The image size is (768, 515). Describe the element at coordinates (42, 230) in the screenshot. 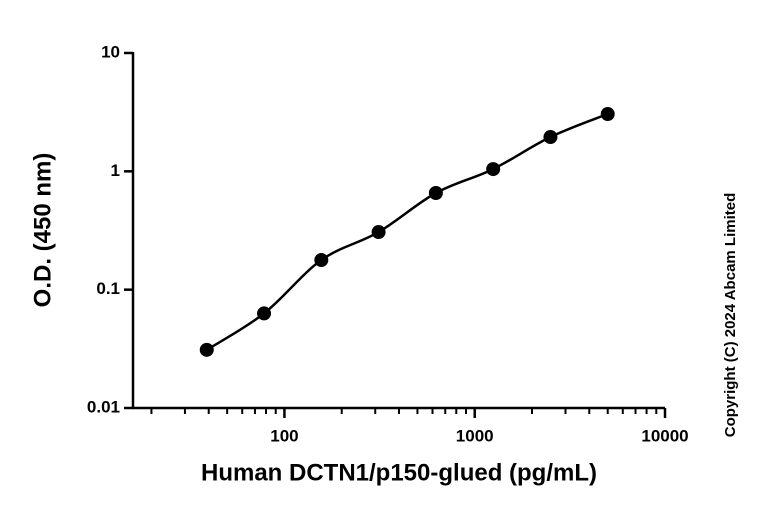

I see `y-axis-label: O.D. (450 nm)` at that location.